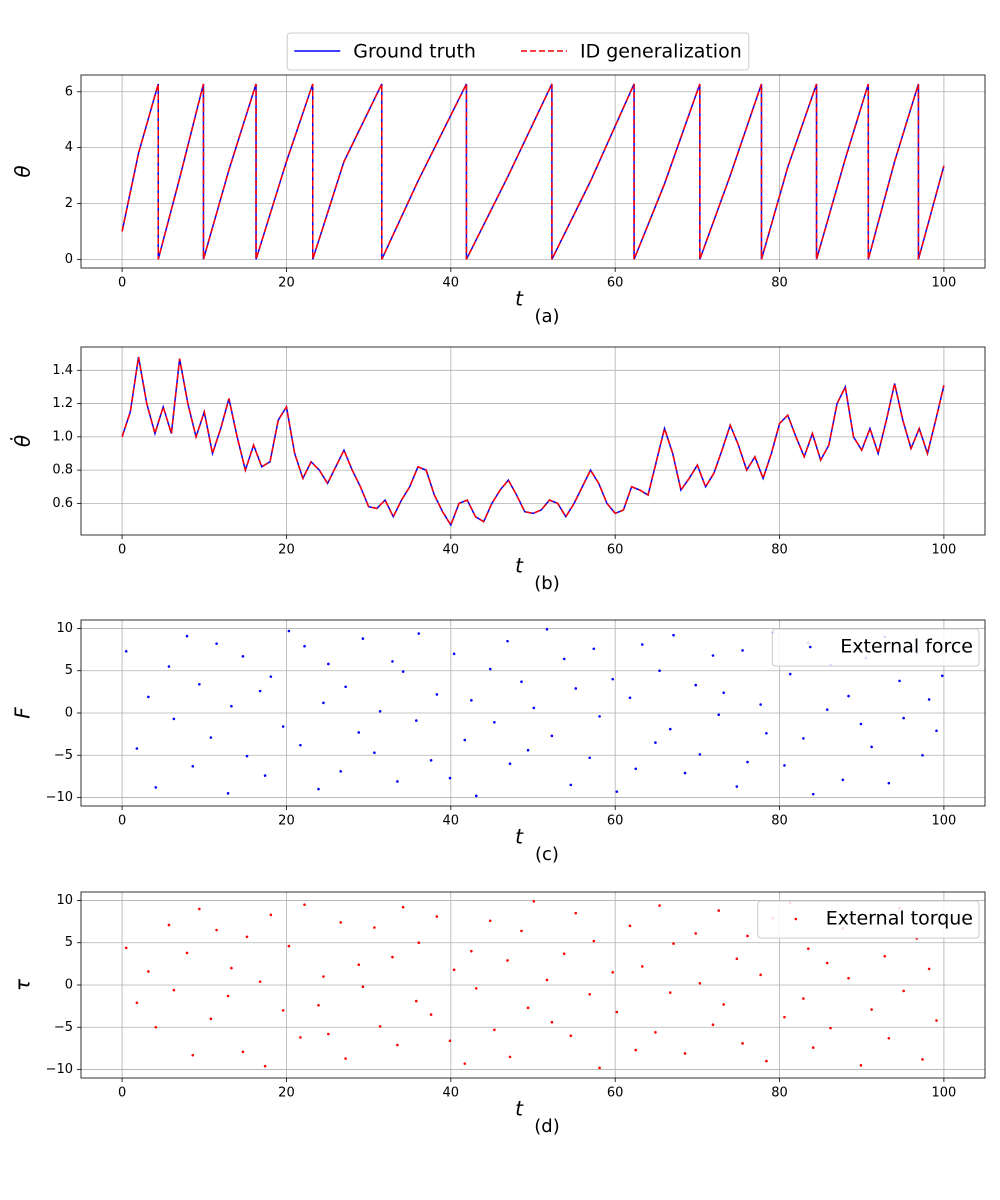  Describe the element at coordinates (69, 91) in the screenshot. I see `y-tick-label: 6` at that location.